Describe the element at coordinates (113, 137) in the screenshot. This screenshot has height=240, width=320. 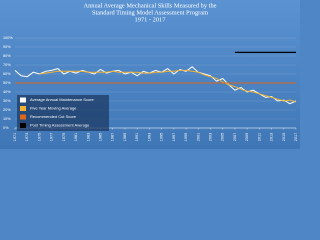
I see `x-tick-label: 1987` at that location.